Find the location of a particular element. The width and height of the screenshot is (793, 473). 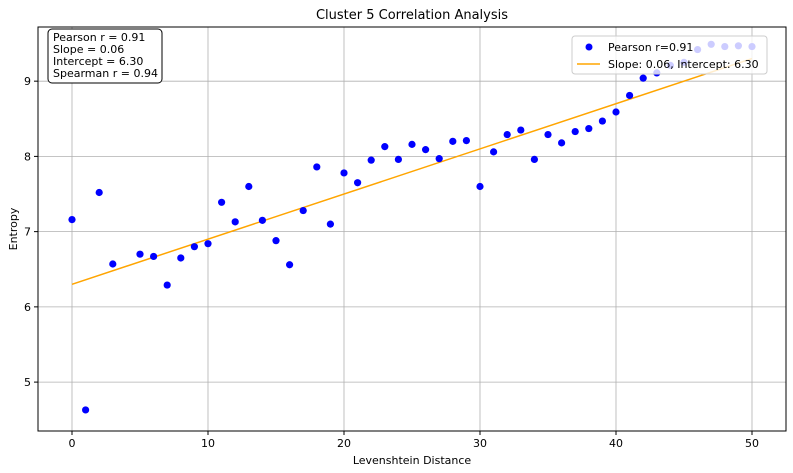

x-tick-label-0: 0 is located at coordinates (72, 443).